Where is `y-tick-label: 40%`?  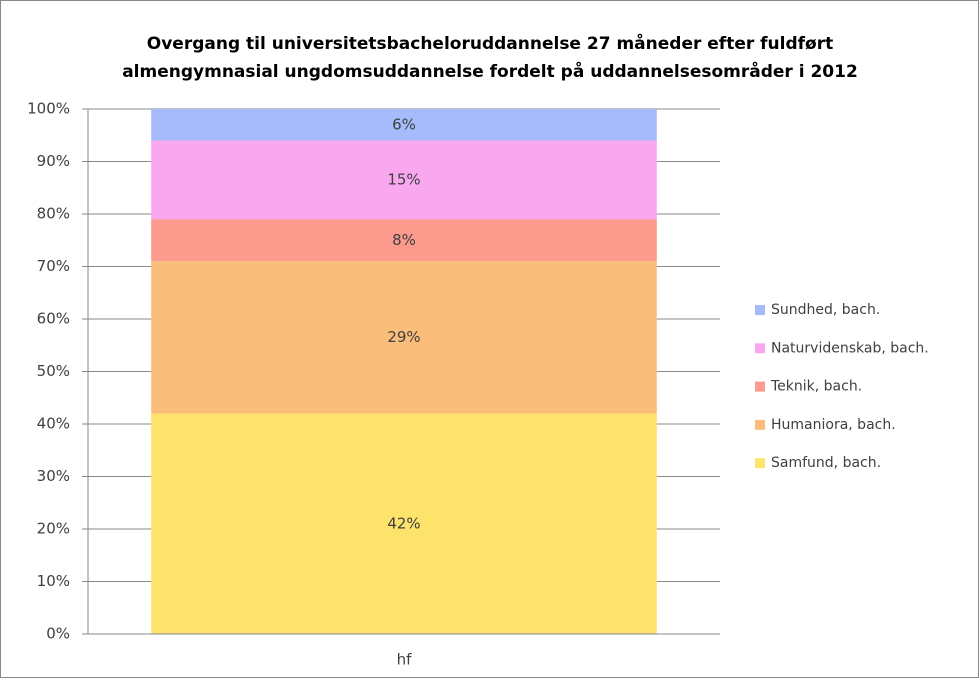 y-tick-label: 40% is located at coordinates (53, 424).